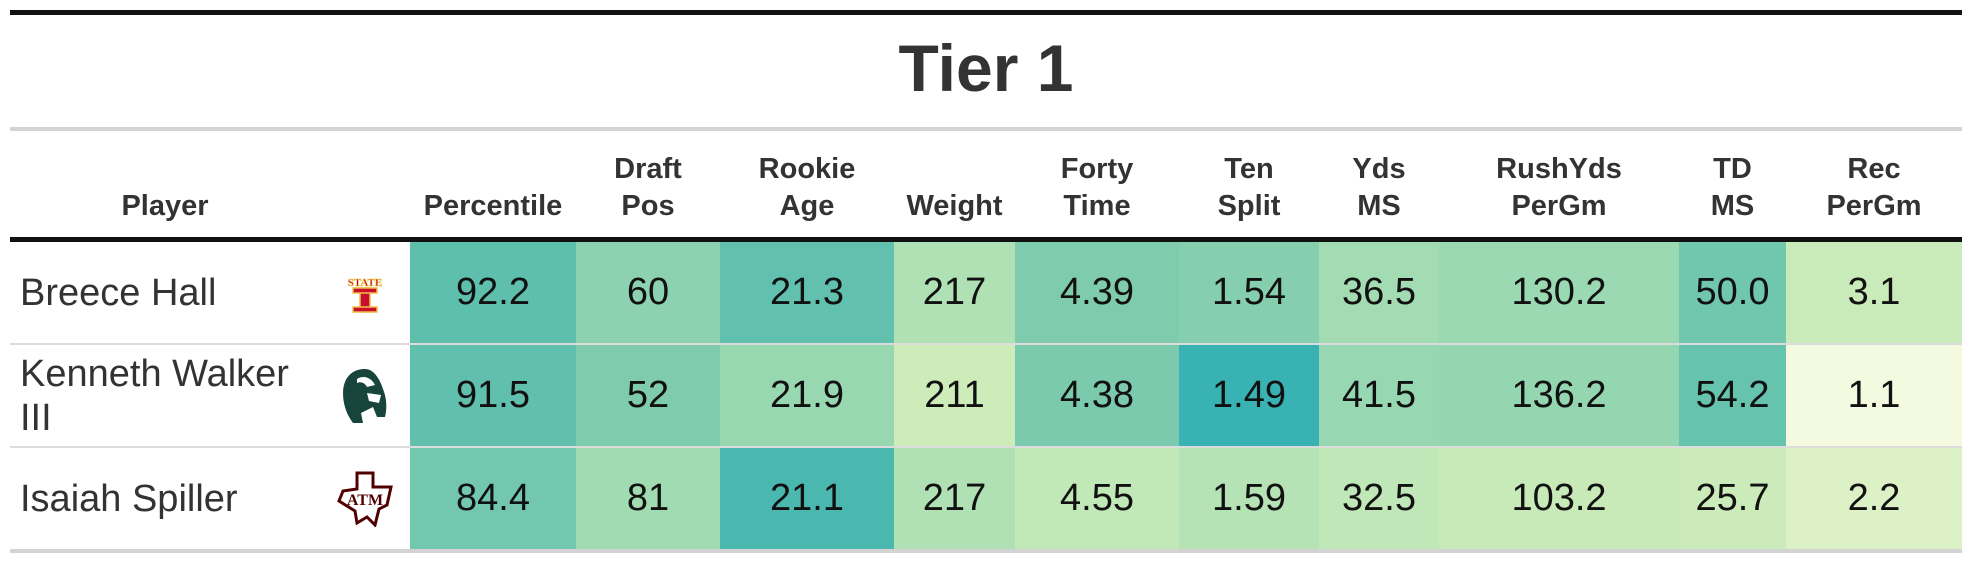  I want to click on col-header-line2: Pos, so click(648, 206).